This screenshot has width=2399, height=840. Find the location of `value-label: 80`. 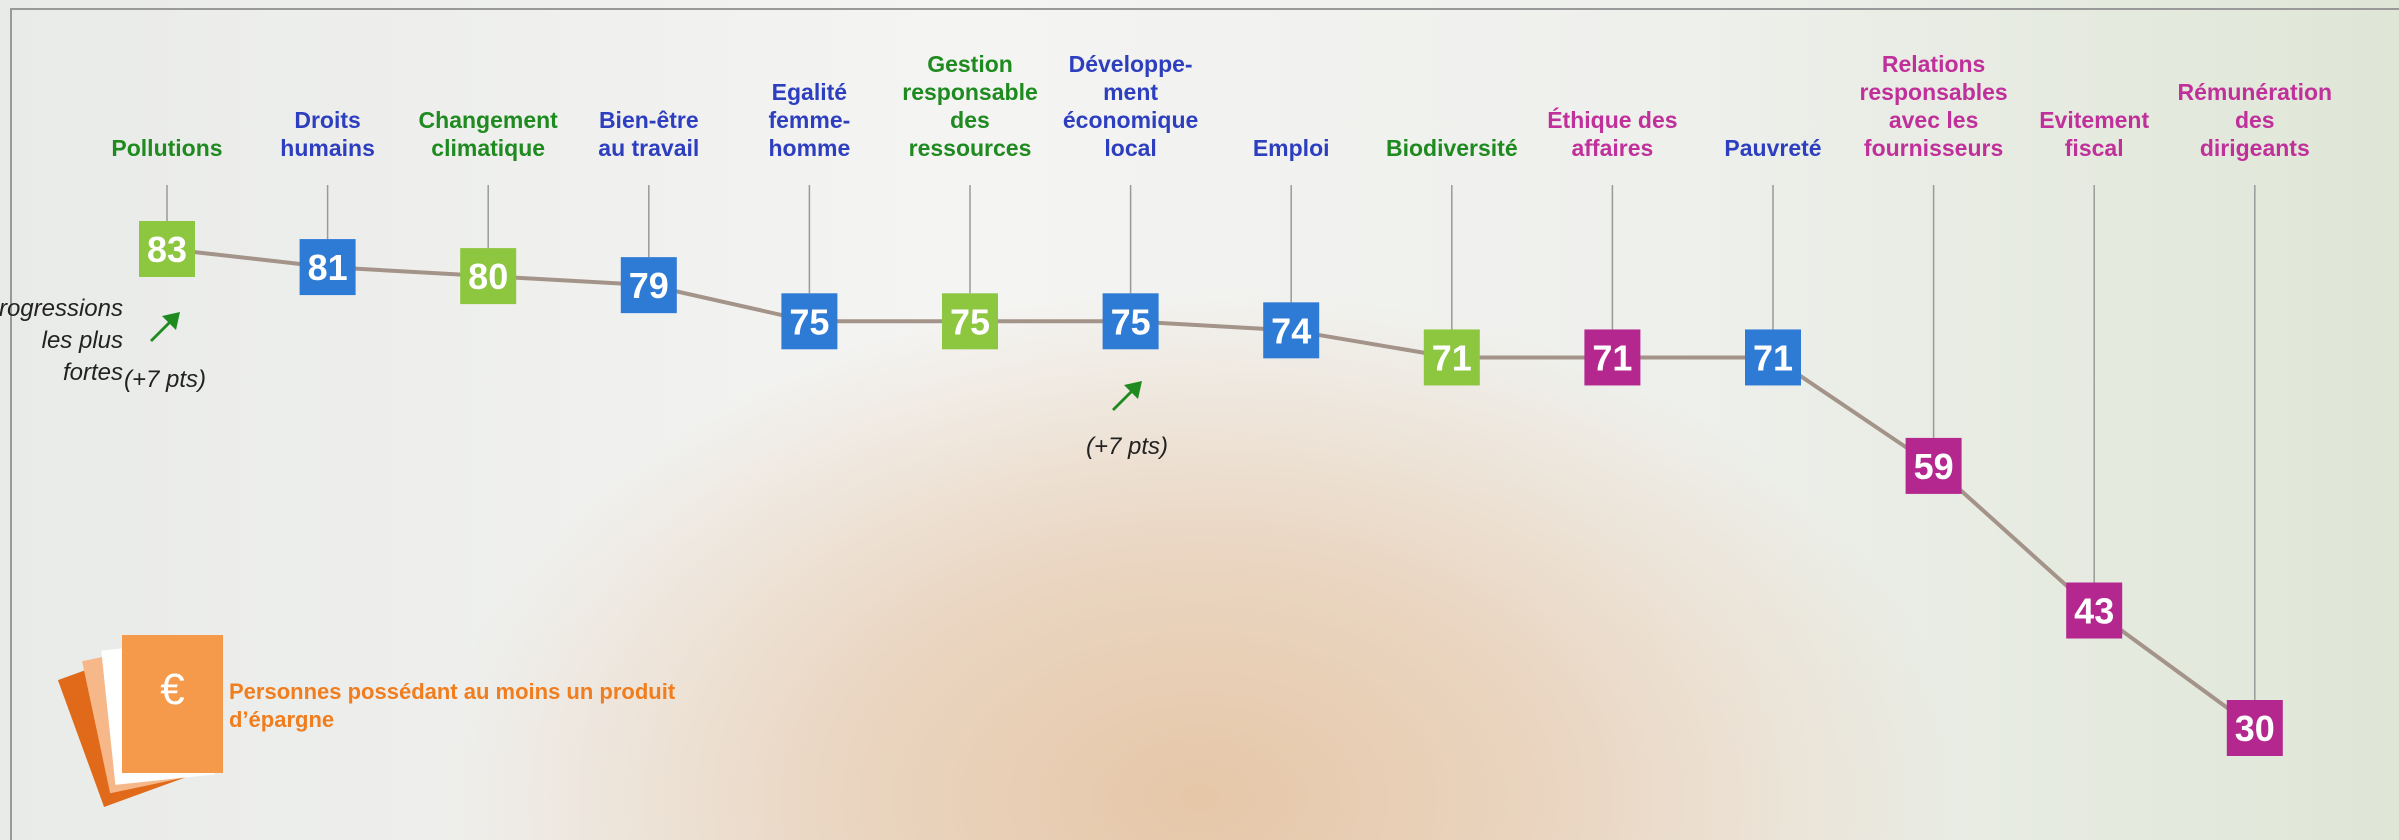

value-label: 80 is located at coordinates (488, 276).